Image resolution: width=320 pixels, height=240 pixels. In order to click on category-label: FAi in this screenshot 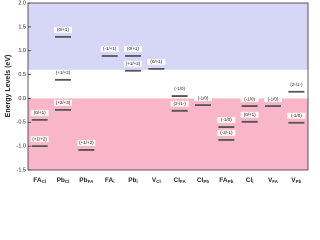, I will do `click(110, 180)`.